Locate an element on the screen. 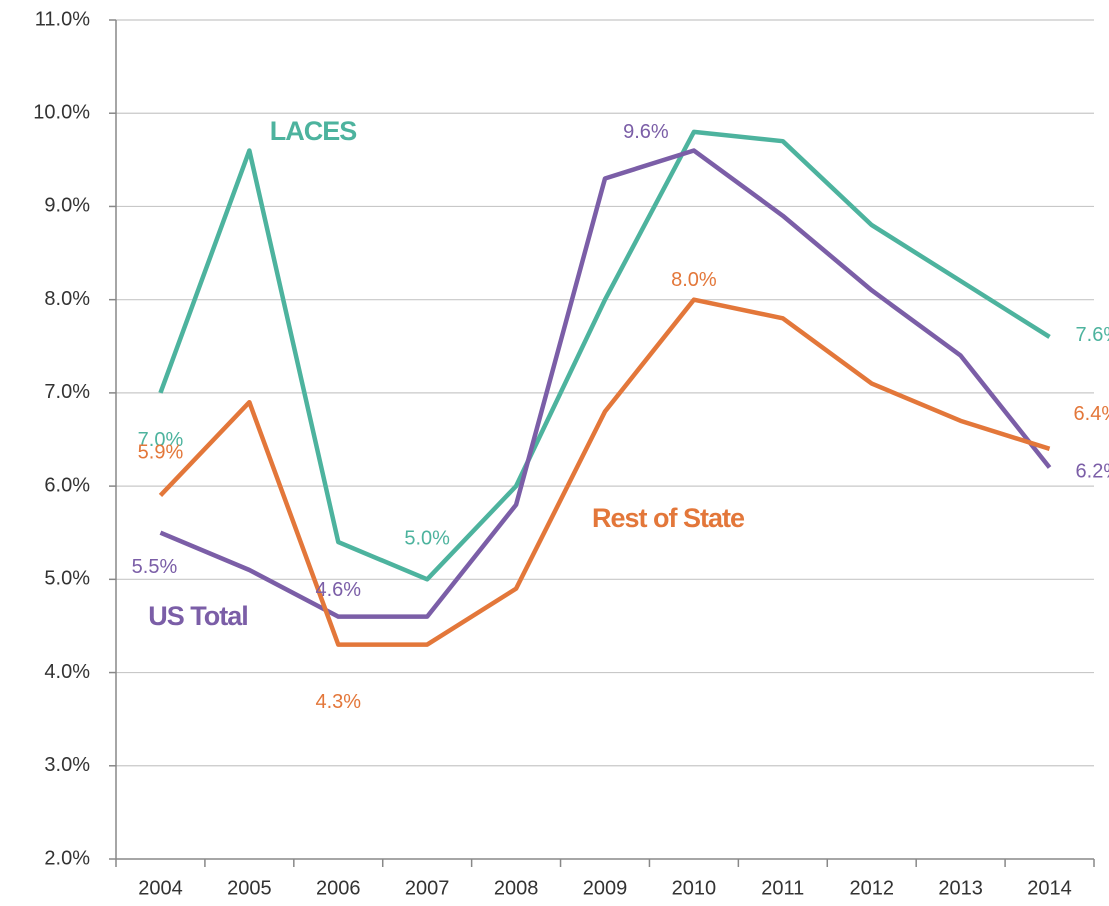 Image resolution: width=1109 pixels, height=906 pixels. x-tick-label: 2008 is located at coordinates (516, 888).